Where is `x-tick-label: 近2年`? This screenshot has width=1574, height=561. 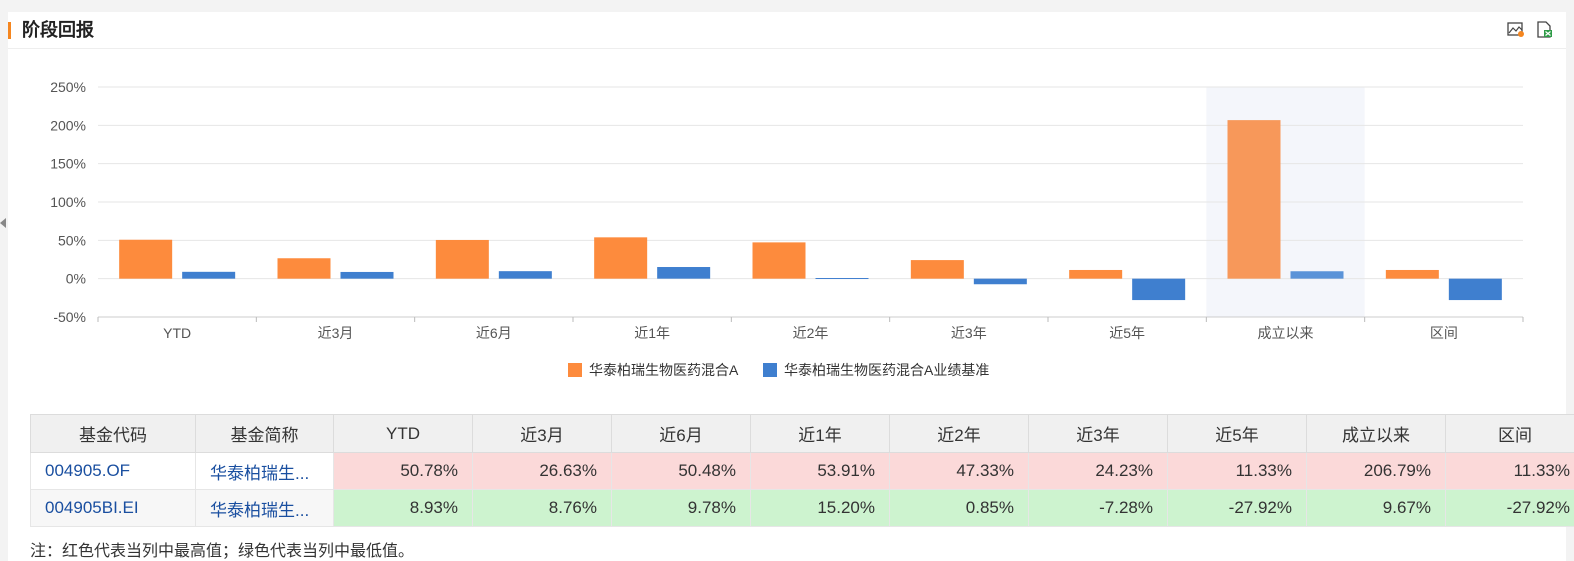
x-tick-label: 近2年 is located at coordinates (811, 333).